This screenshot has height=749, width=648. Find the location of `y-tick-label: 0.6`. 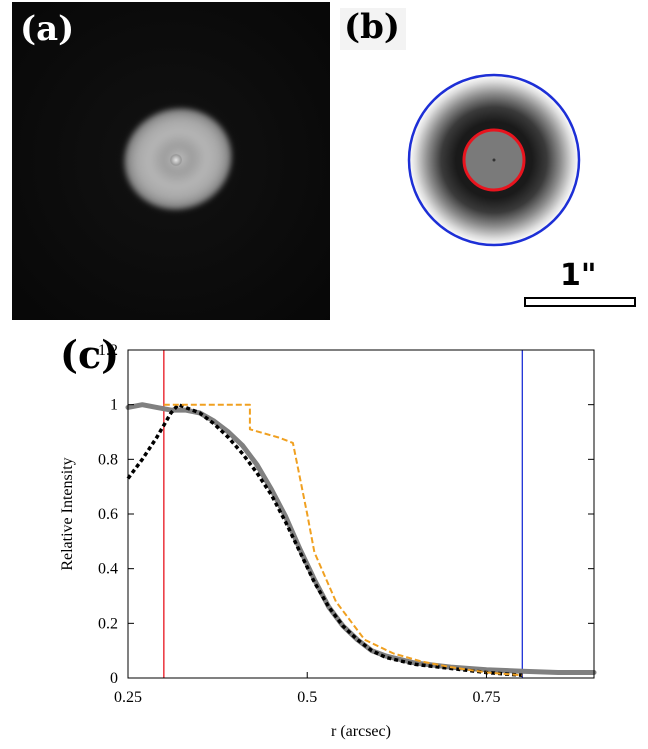

y-tick-label: 0.6 is located at coordinates (108, 514).